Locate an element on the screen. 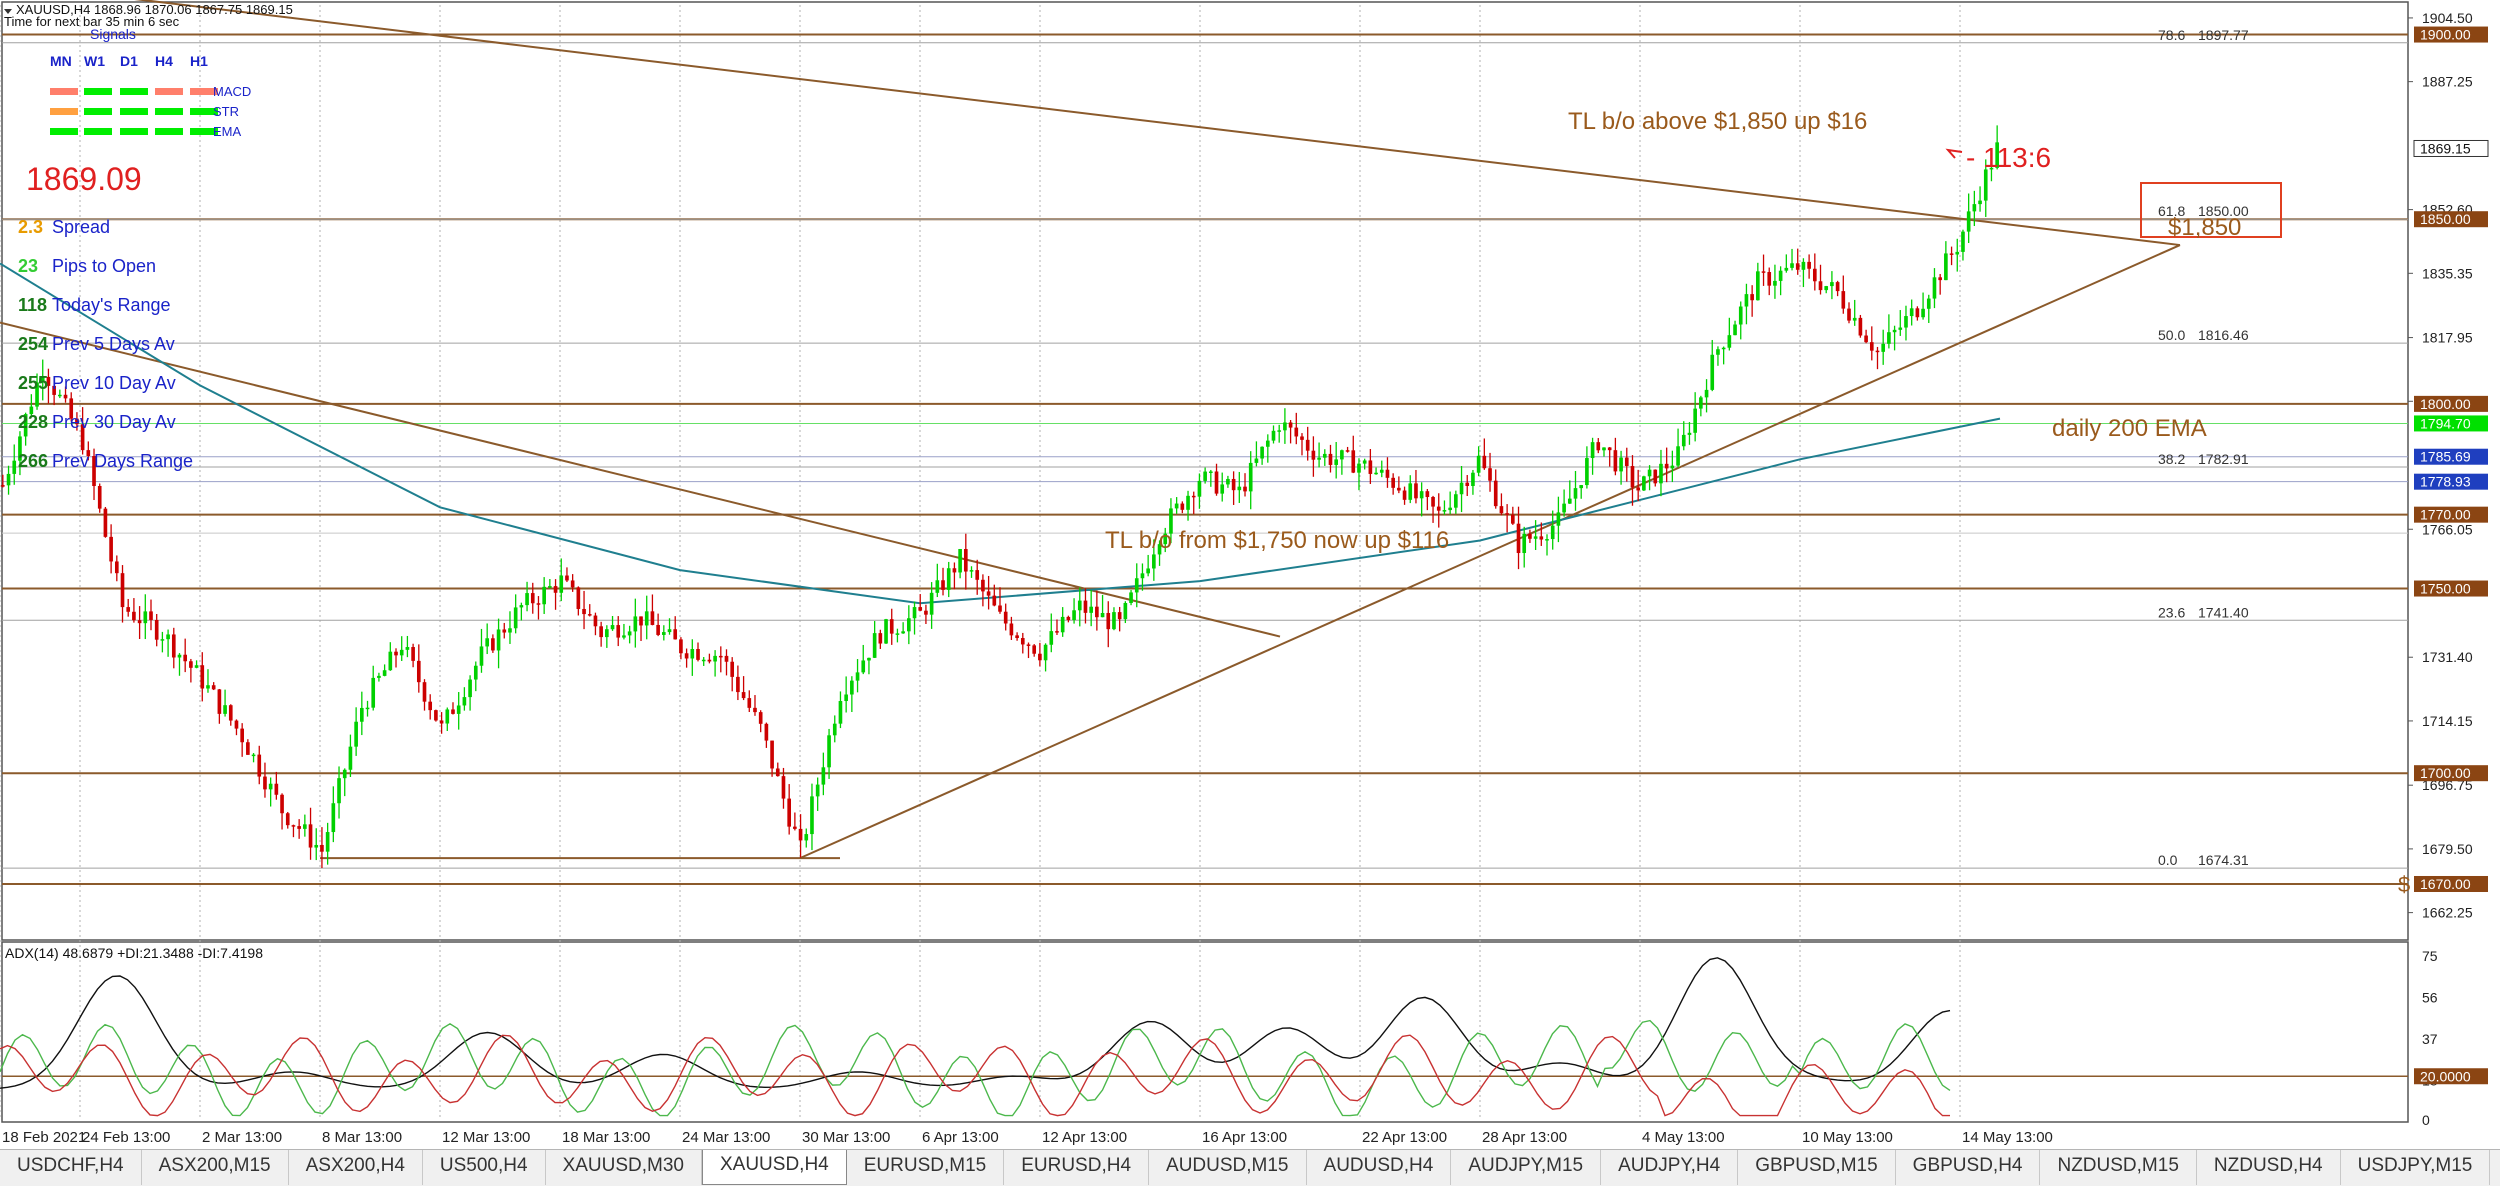 This screenshot has width=2500, height=1186. symbol-tab: NZDUSD,M15 is located at coordinates (2118, 1167).